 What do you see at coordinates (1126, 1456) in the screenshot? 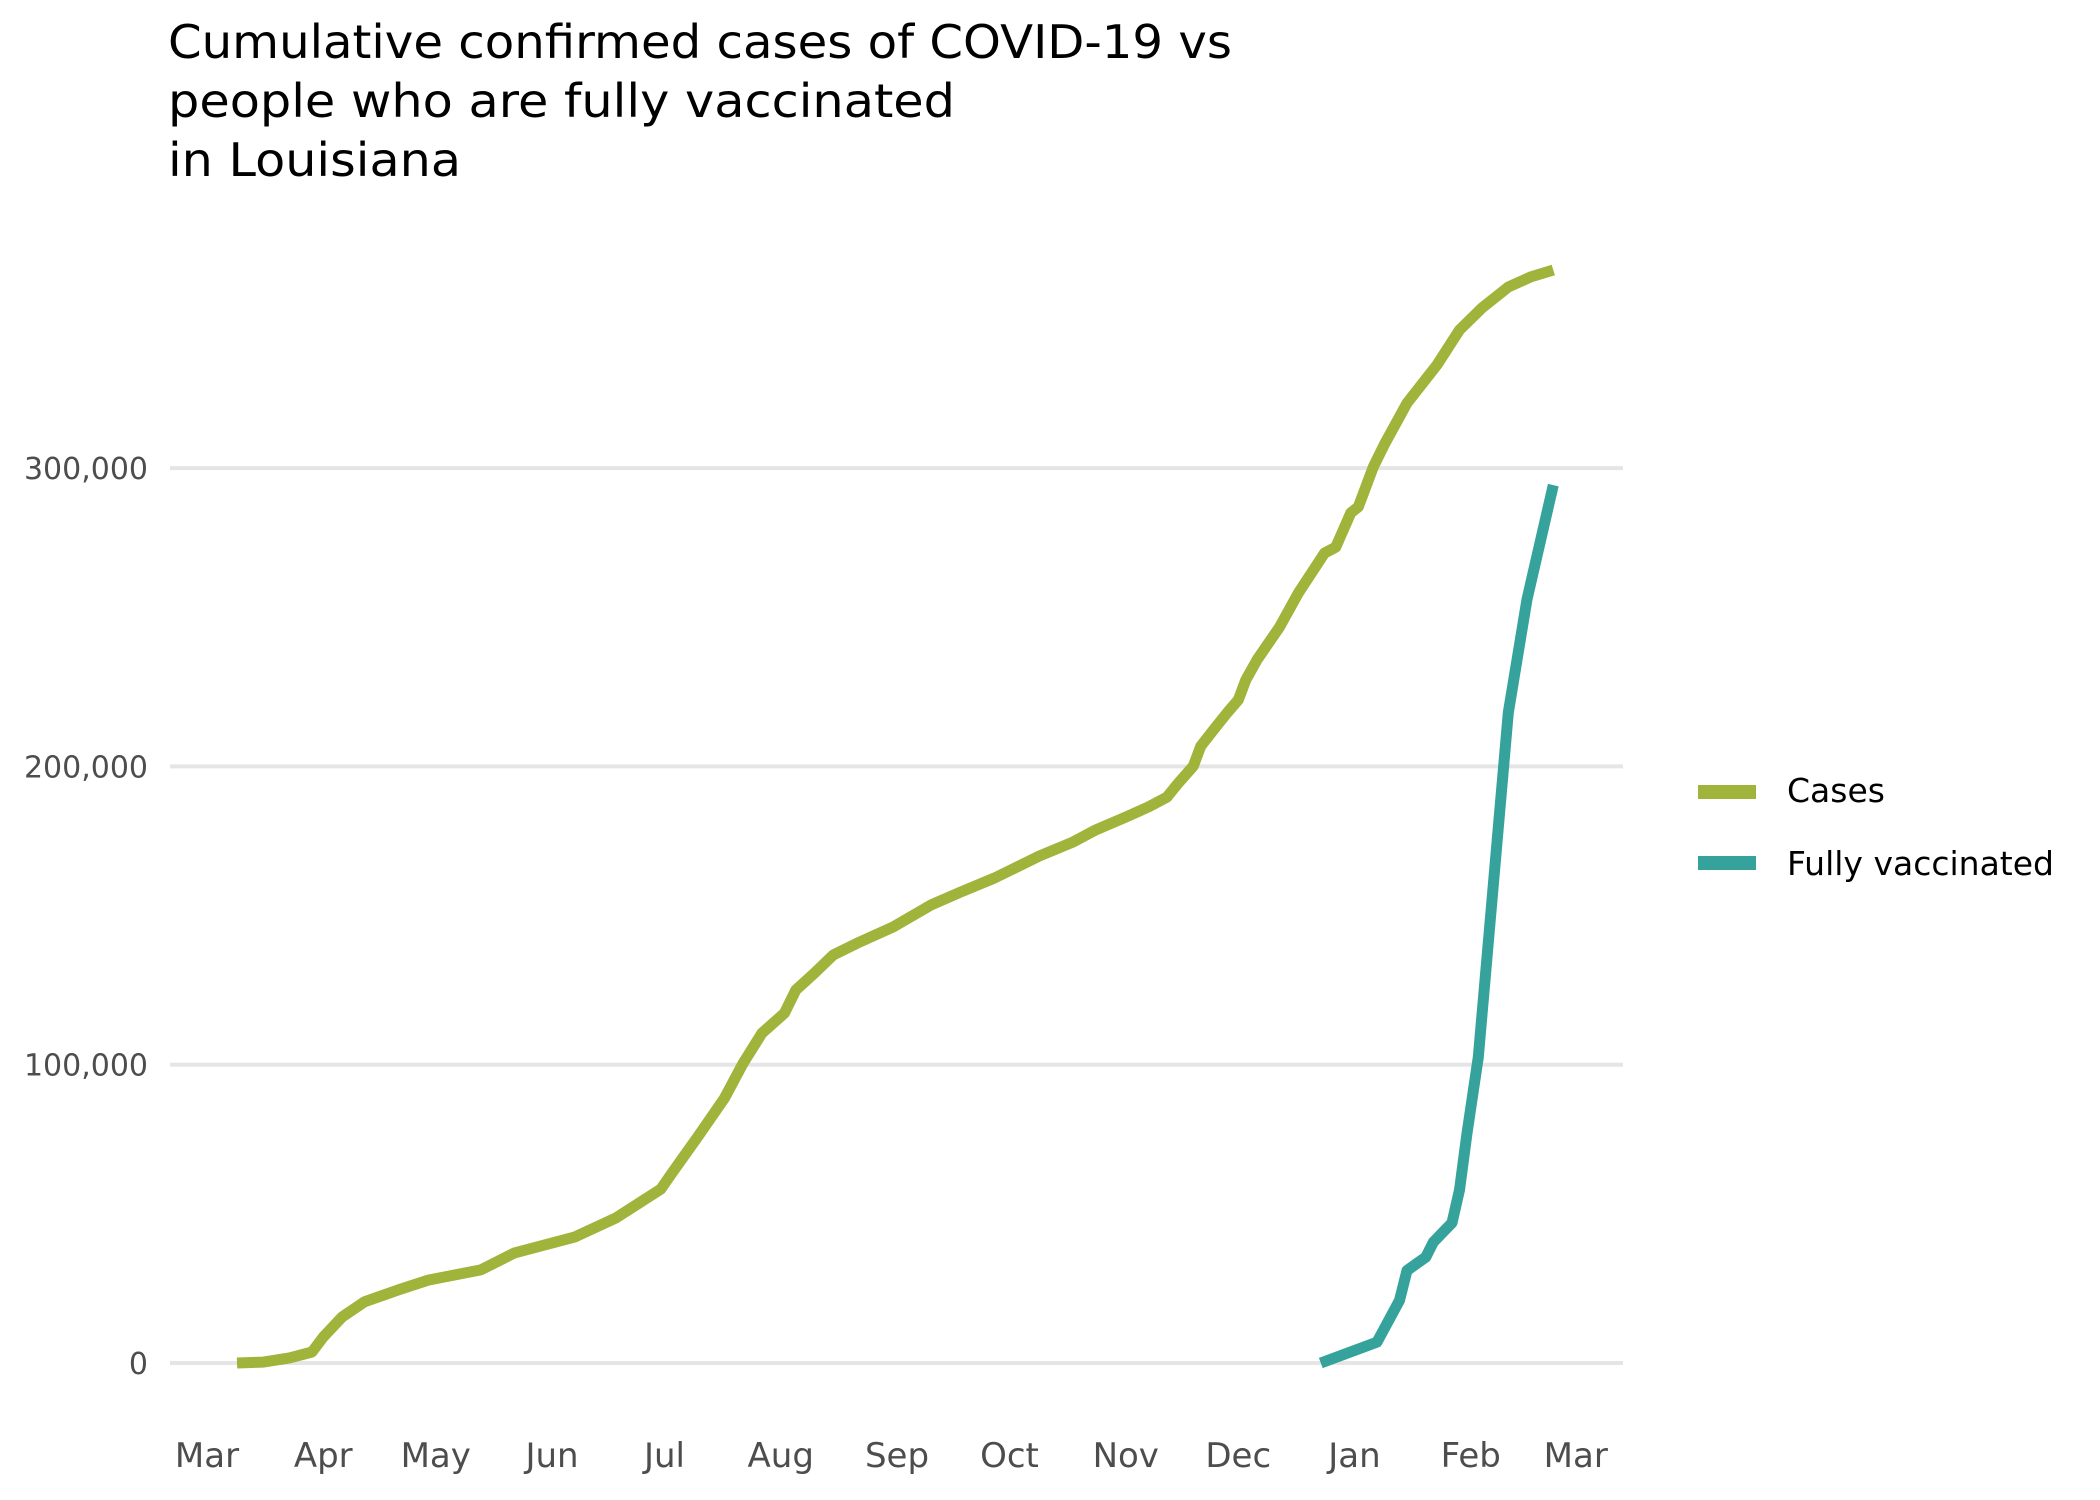
I see `x-tick-label: Nov` at bounding box center [1126, 1456].